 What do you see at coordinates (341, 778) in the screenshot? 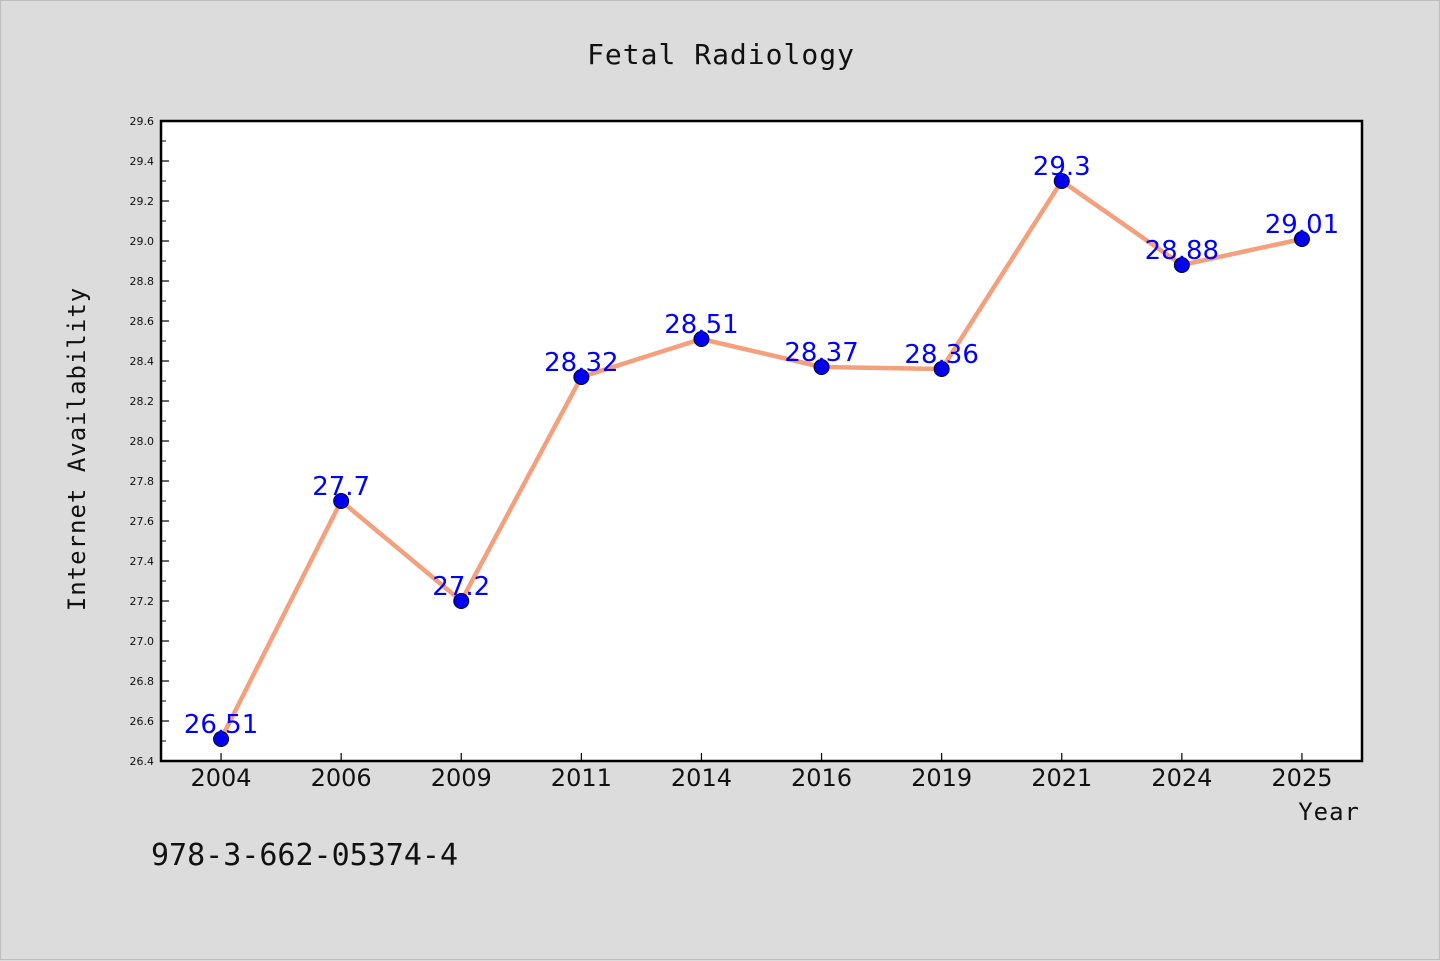
I see `x-tick-label: 2006` at bounding box center [341, 778].